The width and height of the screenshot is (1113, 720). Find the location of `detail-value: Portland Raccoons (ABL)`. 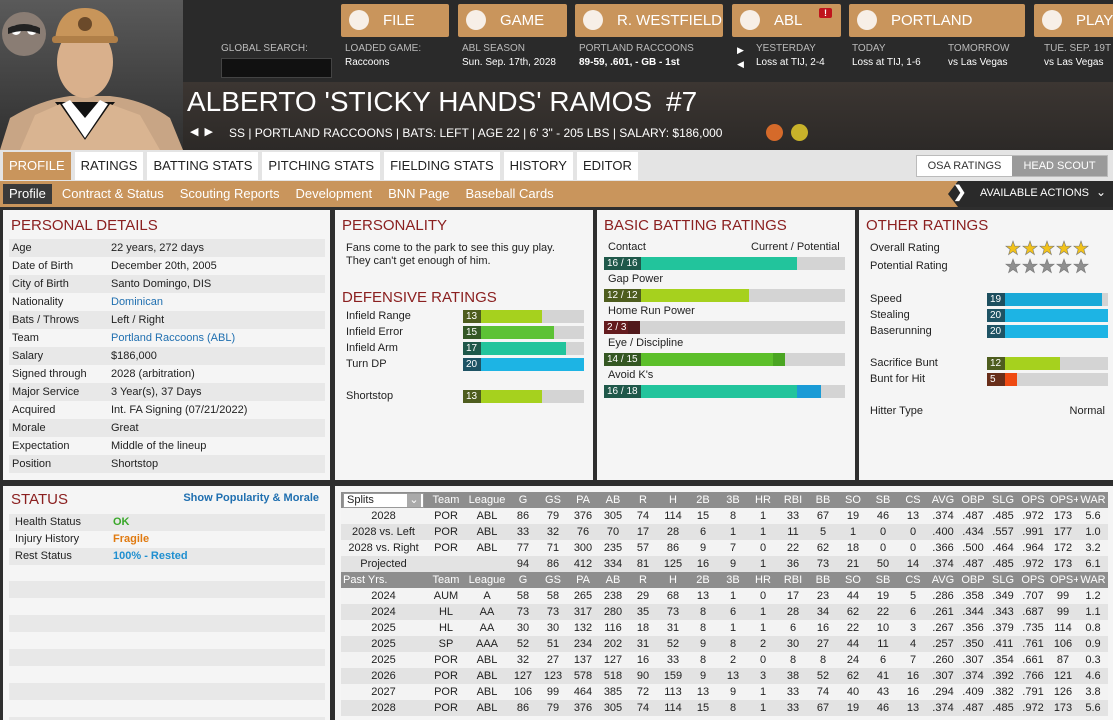

detail-value: Portland Raccoons (ABL) is located at coordinates (173, 338).